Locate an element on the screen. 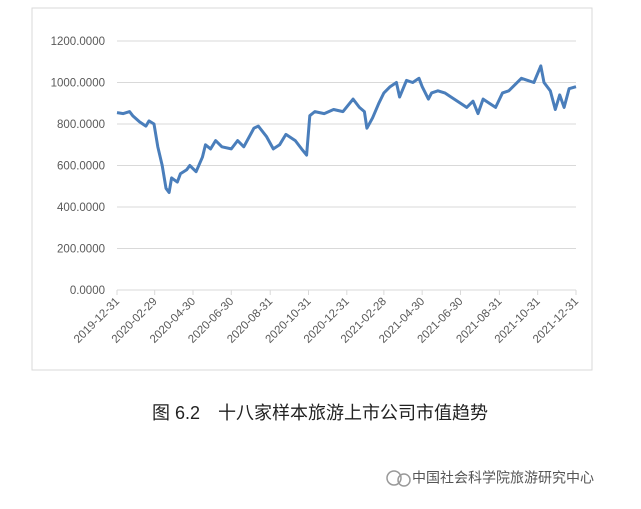  y-tick-label: 400.0000 is located at coordinates (81, 208).